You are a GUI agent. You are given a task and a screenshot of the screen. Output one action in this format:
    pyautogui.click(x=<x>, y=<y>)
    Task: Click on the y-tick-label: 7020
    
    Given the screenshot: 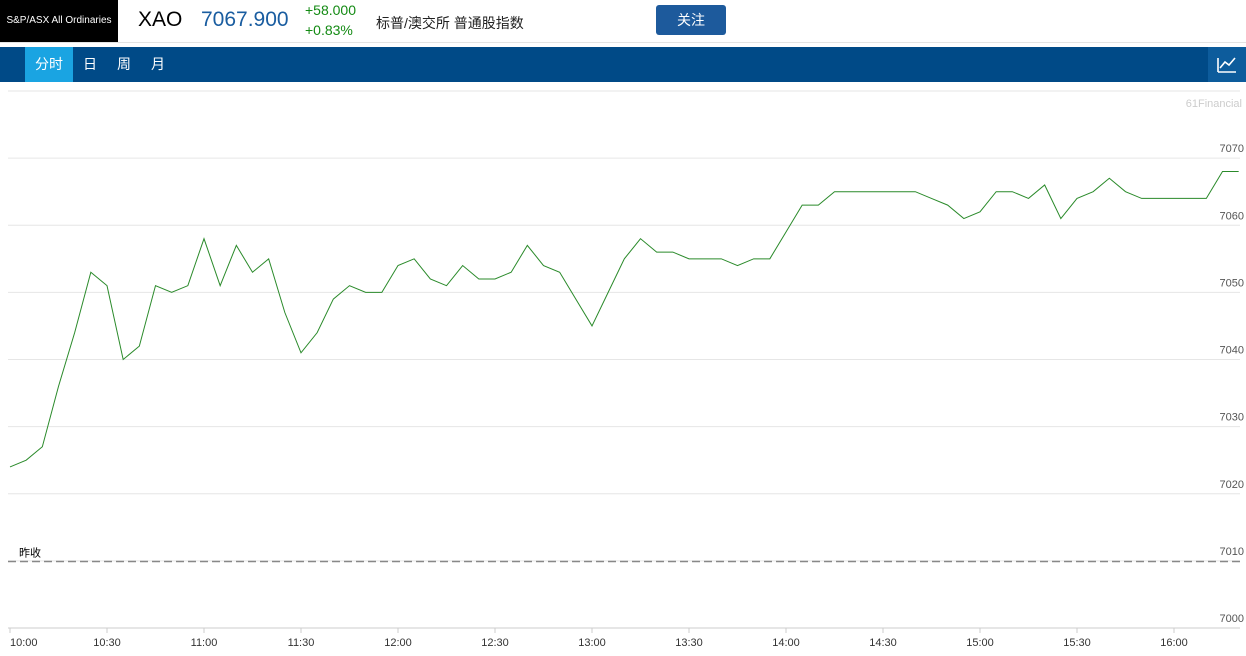 What is the action you would take?
    pyautogui.click(x=1232, y=485)
    